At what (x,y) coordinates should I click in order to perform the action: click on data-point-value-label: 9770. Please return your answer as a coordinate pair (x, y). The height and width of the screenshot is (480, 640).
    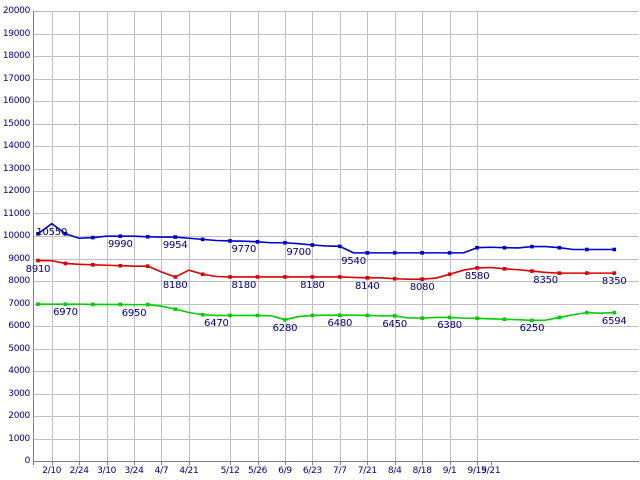
    Looking at the image, I should click on (244, 250).